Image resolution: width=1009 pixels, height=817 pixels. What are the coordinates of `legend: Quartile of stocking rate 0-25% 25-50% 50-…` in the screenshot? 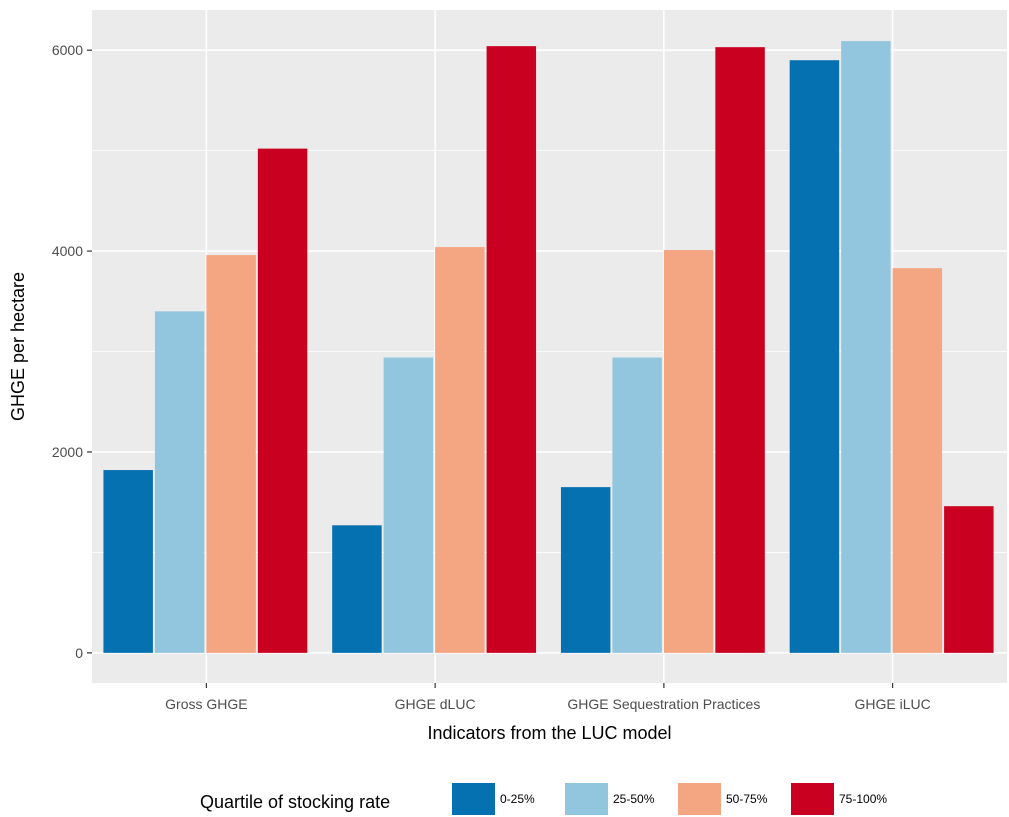 It's located at (543, 799).